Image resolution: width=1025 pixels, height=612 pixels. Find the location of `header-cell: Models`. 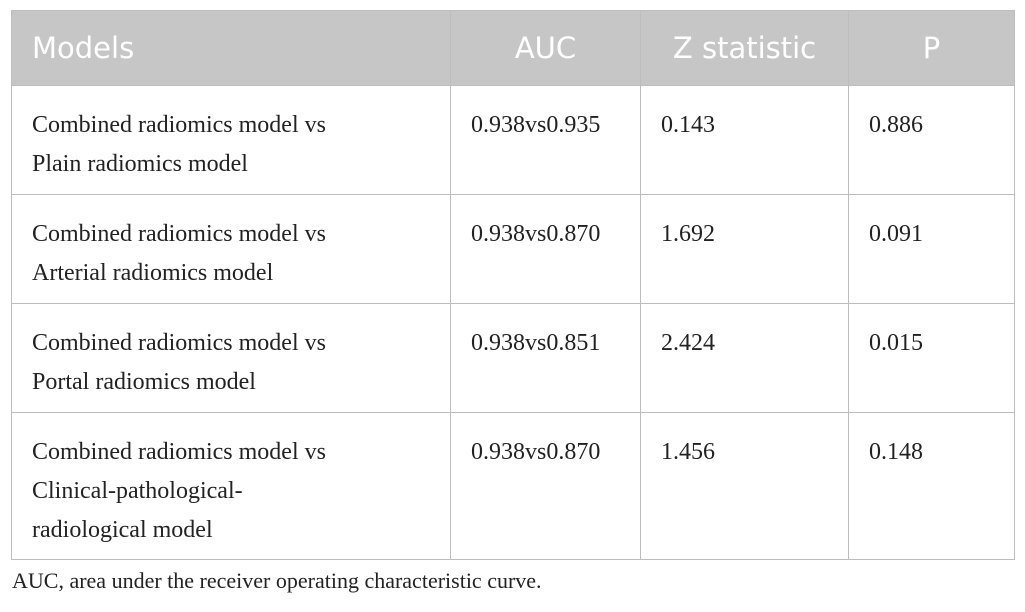

header-cell: Models is located at coordinates (231, 48).